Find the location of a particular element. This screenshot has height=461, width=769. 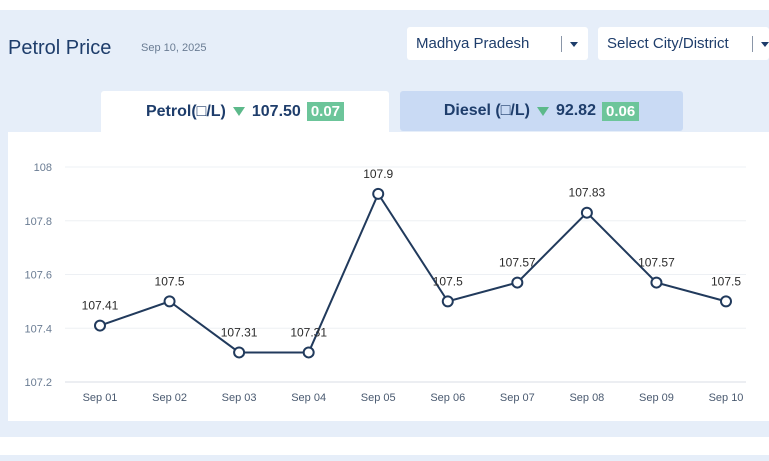

x-tick-label: Sep 04 is located at coordinates (308, 398).